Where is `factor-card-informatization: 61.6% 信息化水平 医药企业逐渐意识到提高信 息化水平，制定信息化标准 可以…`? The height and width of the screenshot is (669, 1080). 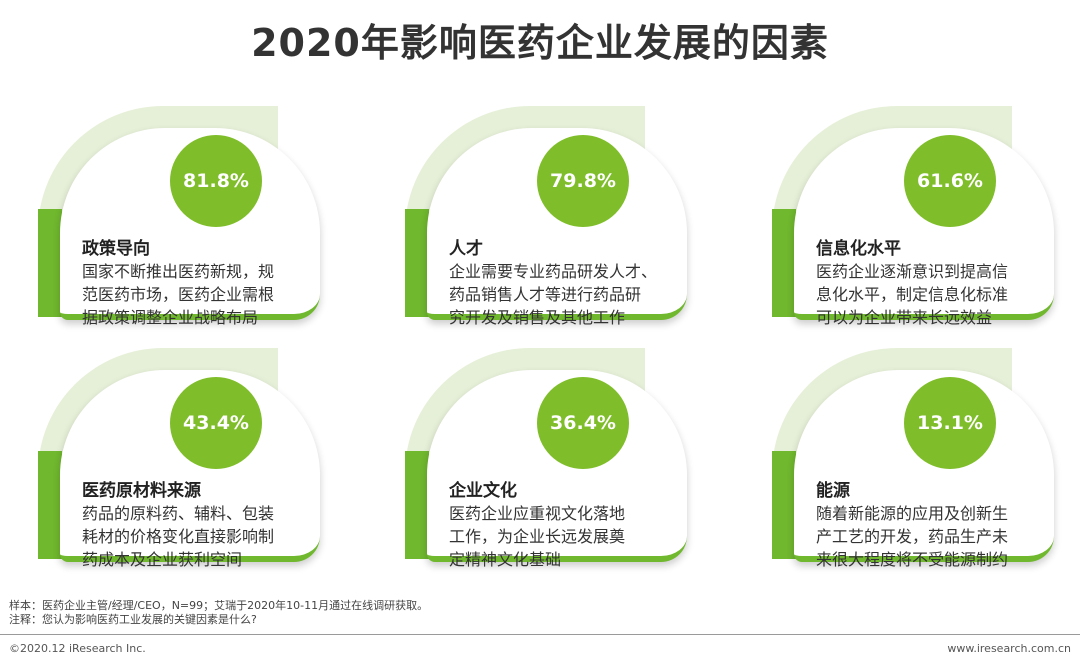
factor-card-informatization: 61.6% 信息化水平 医药企业逐渐意识到提高信 息化水平，制定信息化标准 可以… is located at coordinates (917, 216).